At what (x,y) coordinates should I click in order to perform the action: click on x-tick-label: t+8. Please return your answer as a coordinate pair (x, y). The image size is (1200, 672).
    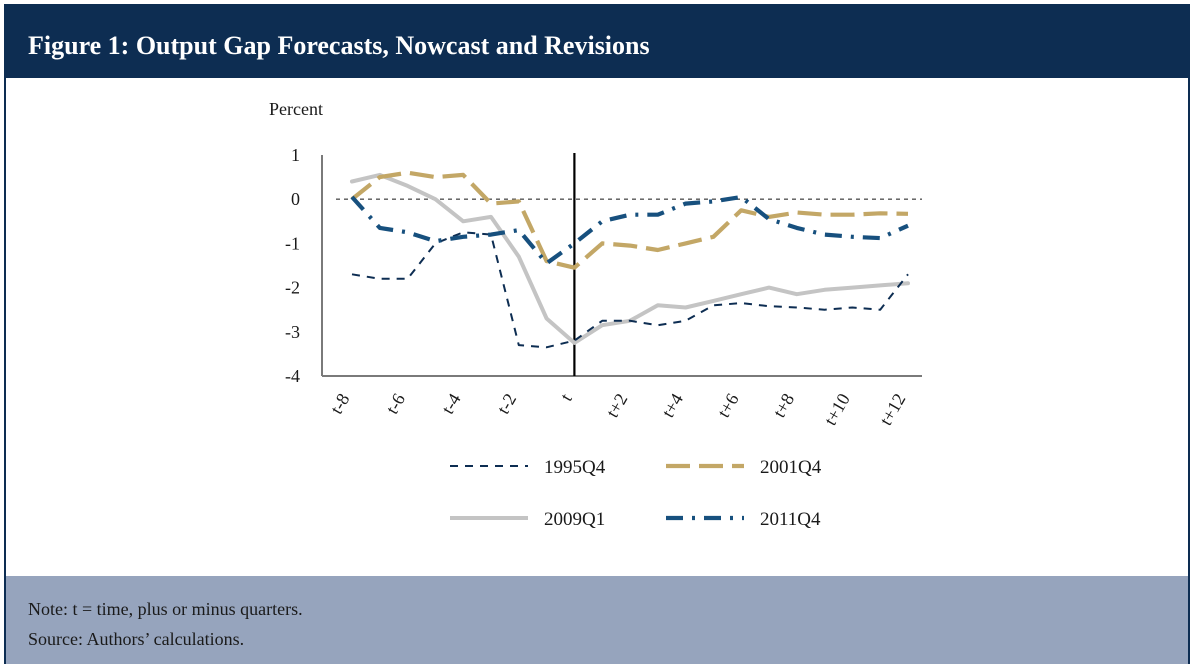
    Looking at the image, I should click on (783, 405).